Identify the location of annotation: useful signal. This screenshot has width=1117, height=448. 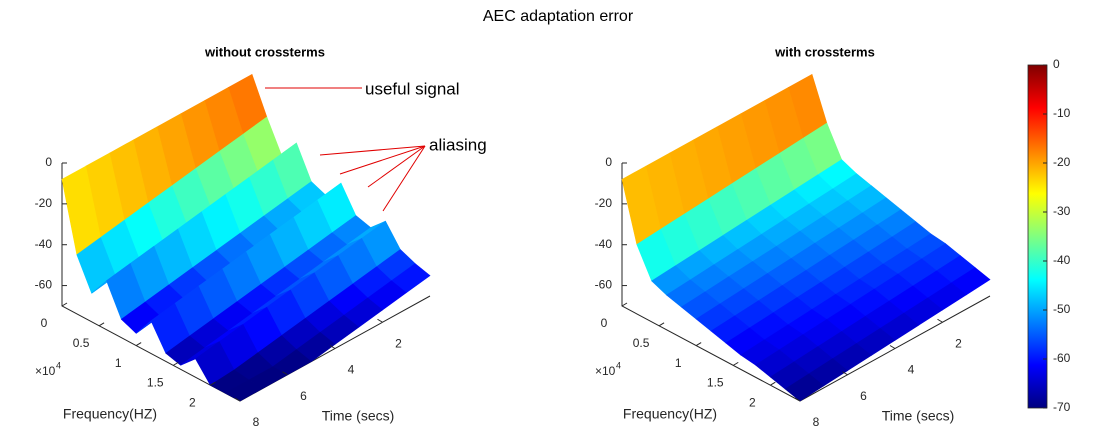
(412, 88).